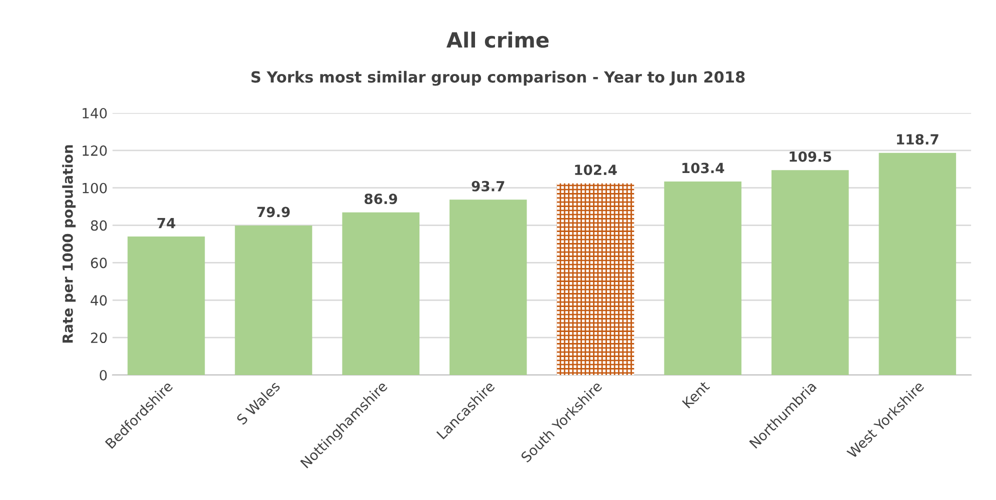  What do you see at coordinates (703, 168) in the screenshot?
I see `data-label: 103.4` at bounding box center [703, 168].